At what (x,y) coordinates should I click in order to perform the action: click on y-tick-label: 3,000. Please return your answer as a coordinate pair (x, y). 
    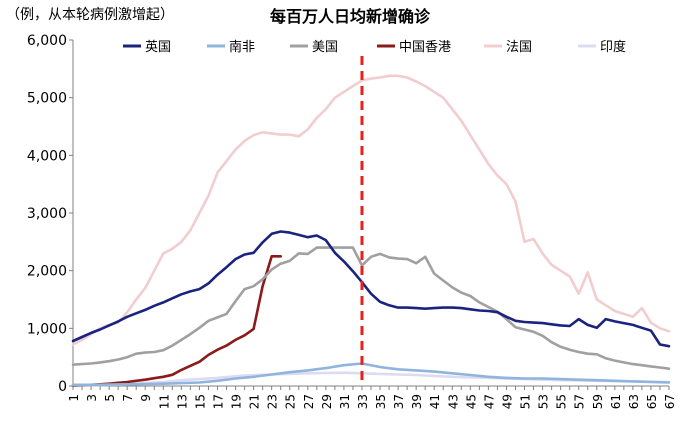
    Looking at the image, I should click on (47, 214).